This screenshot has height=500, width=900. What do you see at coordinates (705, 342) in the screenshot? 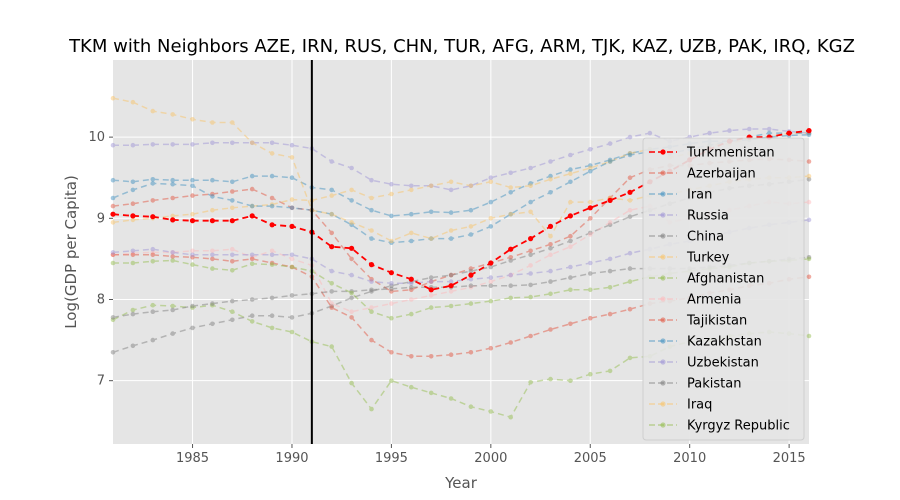
I see `legend-item: Kazakhstan` at bounding box center [705, 342].